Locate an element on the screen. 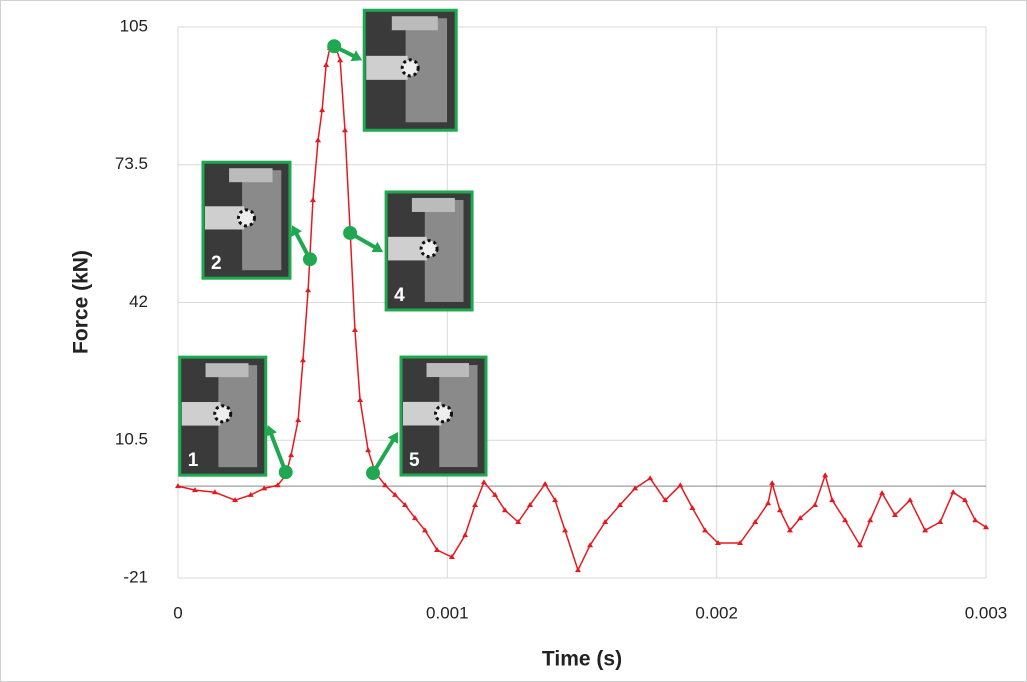  annotation: 1 is located at coordinates (235, 417).